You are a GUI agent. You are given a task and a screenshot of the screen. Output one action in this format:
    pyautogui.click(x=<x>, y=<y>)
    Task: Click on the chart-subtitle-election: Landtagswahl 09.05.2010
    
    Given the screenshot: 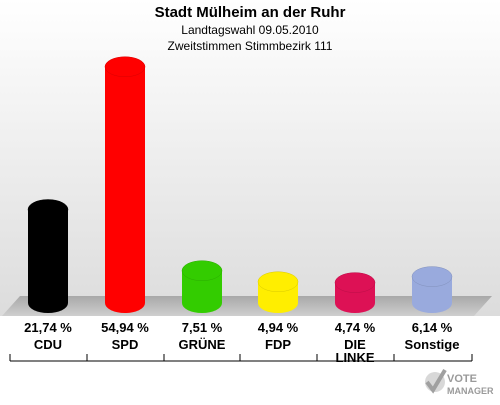 What is the action you would take?
    pyautogui.click(x=250, y=30)
    